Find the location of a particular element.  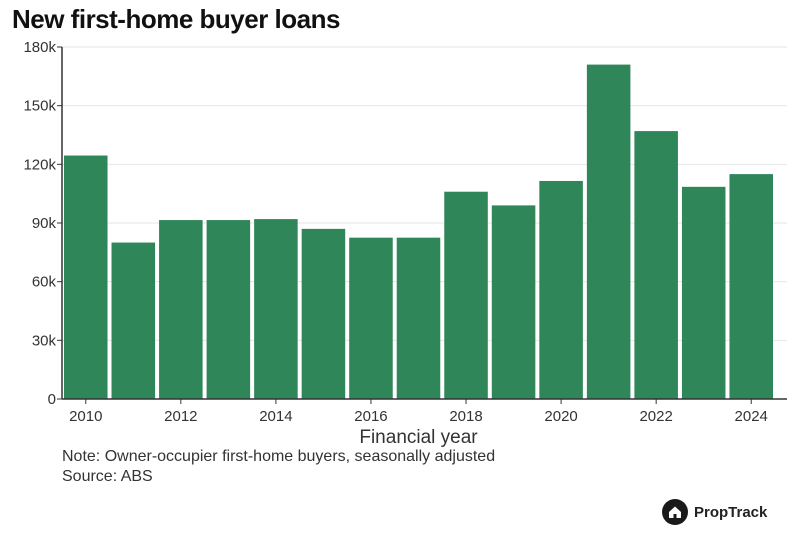

x-axis-title: Financial year is located at coordinates (418, 437).